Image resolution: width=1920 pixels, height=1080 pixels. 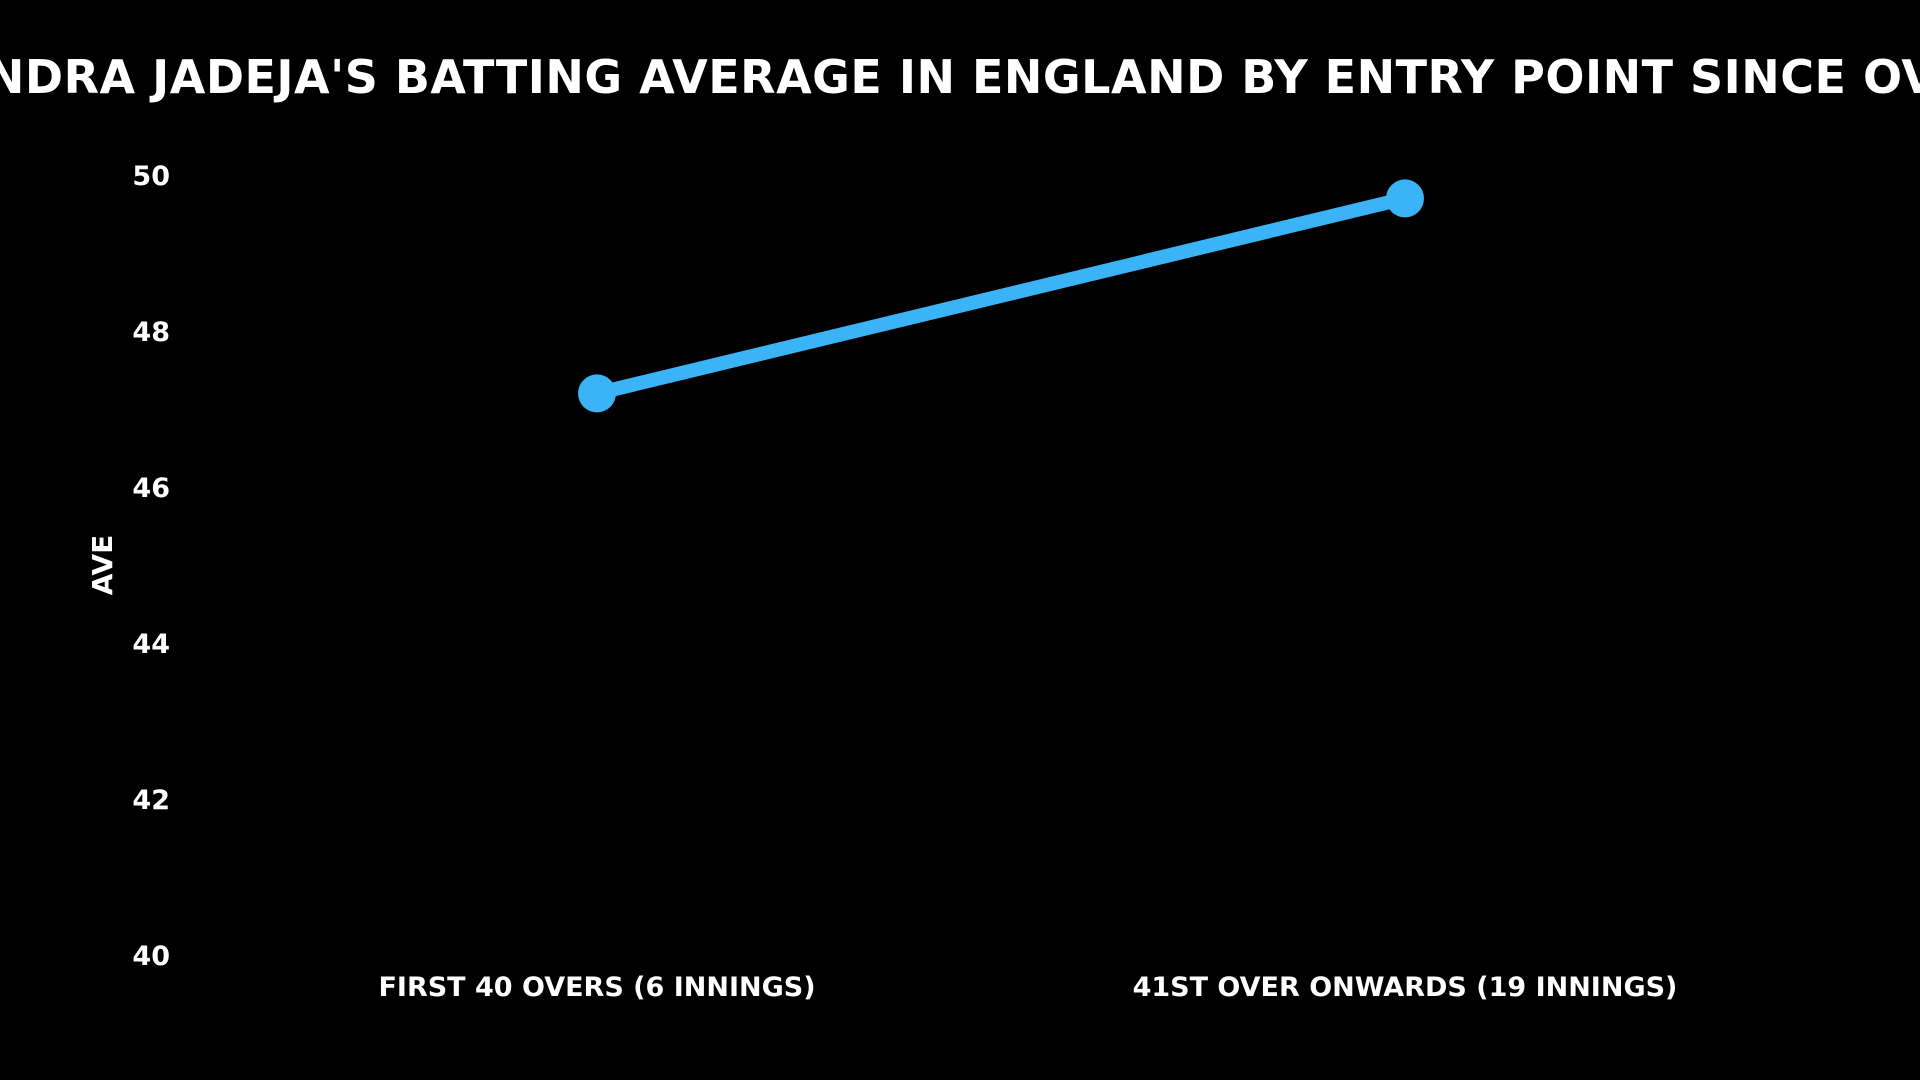 I want to click on series-line, so click(x=1001, y=296).